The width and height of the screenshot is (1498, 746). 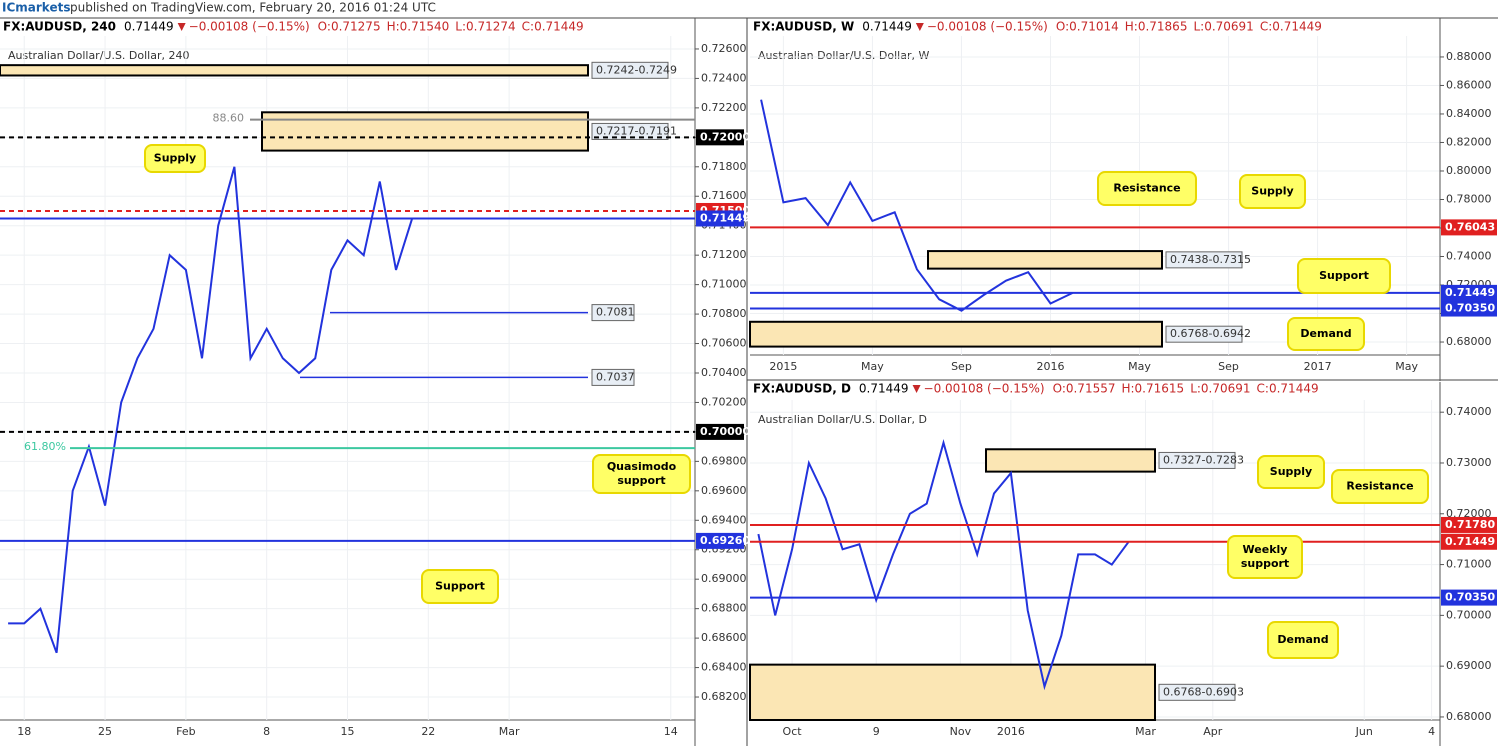 I want to click on ohlc-value: O:0.71275, so click(x=349, y=27).